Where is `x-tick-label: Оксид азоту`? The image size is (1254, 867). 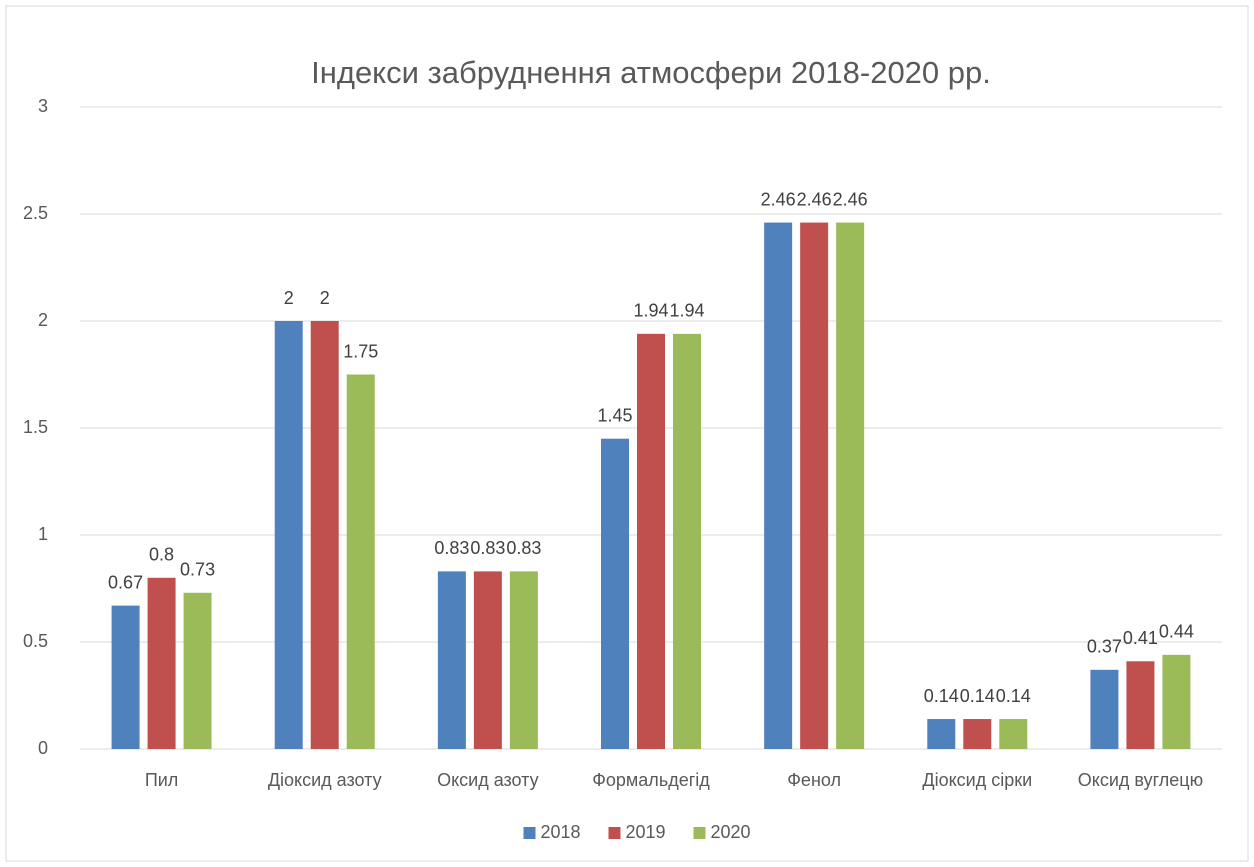 x-tick-label: Оксид азоту is located at coordinates (488, 780).